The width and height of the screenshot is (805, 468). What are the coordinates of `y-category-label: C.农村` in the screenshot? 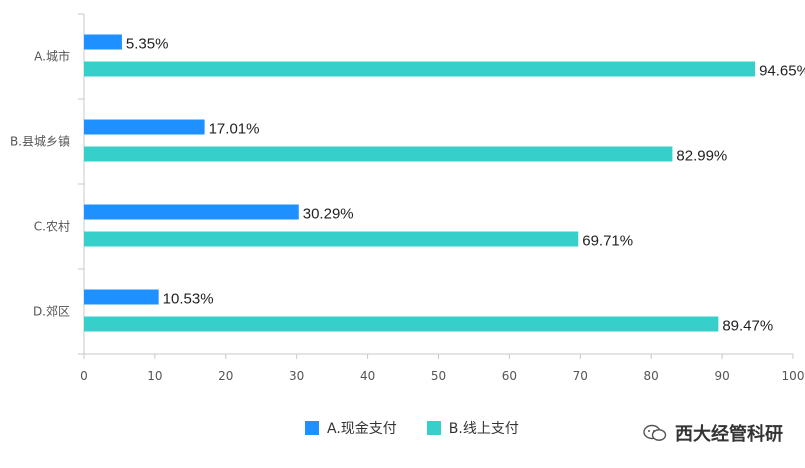 It's located at (52, 227).